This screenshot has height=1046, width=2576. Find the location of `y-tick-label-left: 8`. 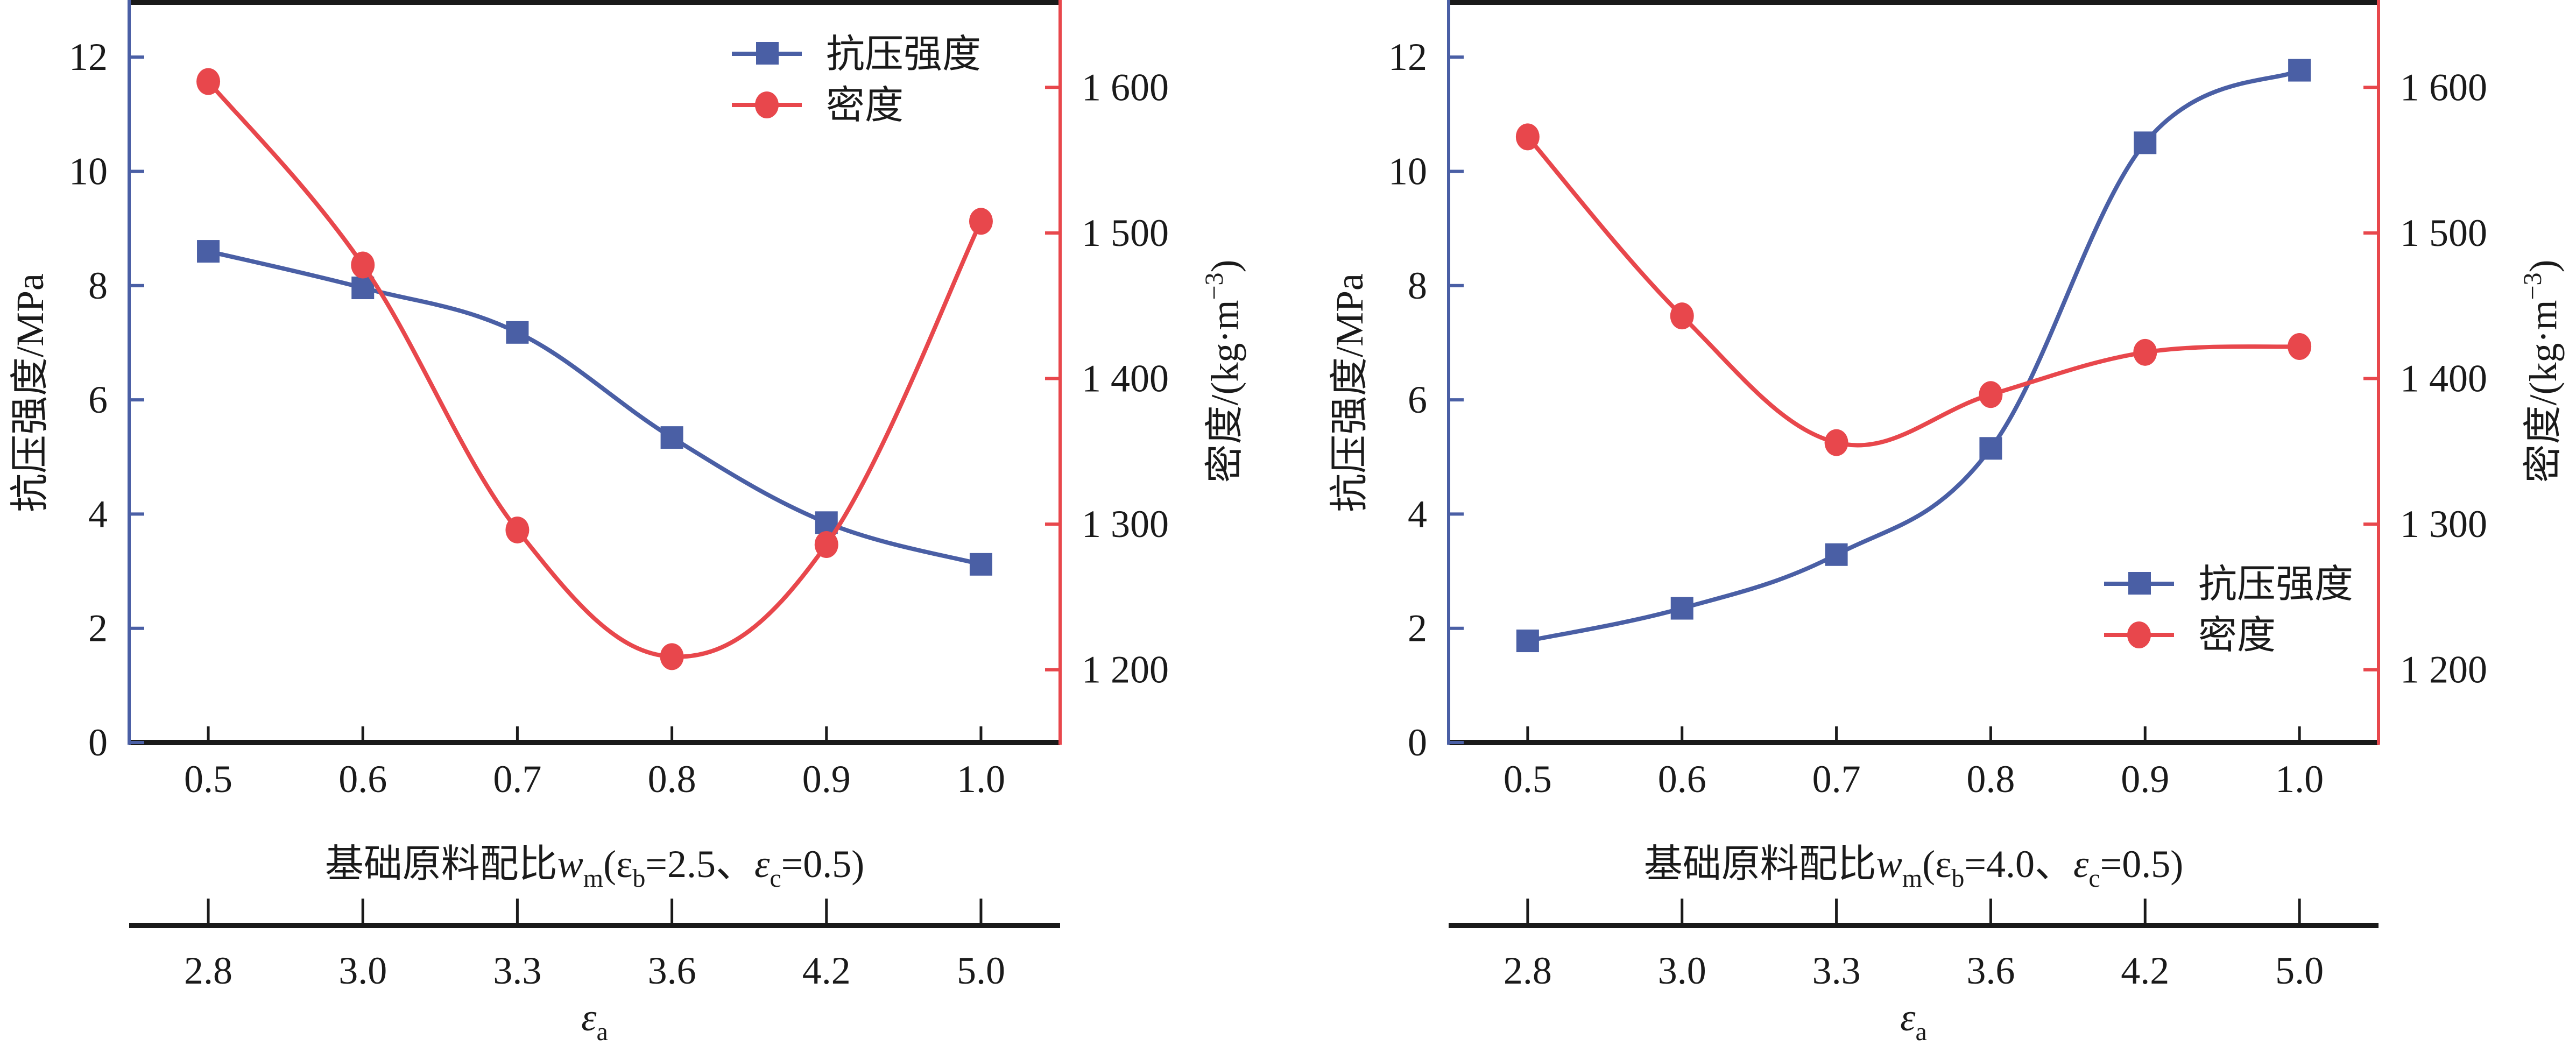

y-tick-label-left: 8 is located at coordinates (1417, 285).